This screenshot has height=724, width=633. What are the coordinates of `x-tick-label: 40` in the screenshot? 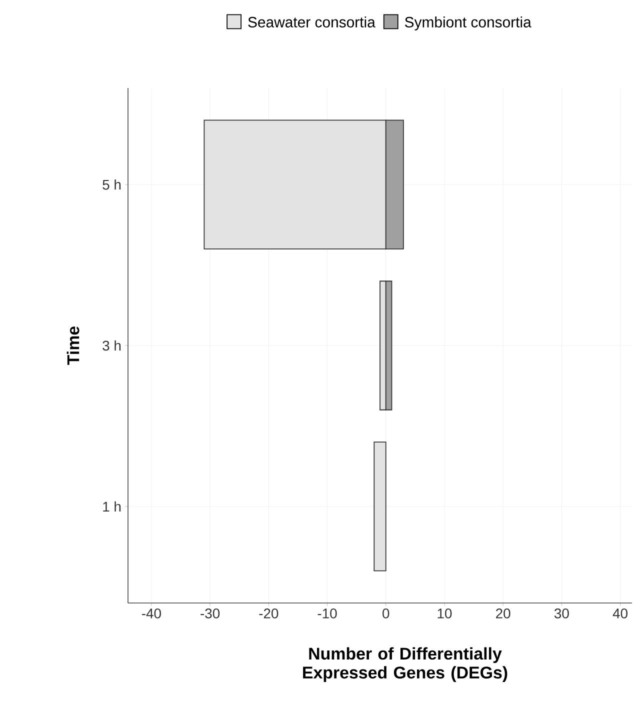 It's located at (620, 613).